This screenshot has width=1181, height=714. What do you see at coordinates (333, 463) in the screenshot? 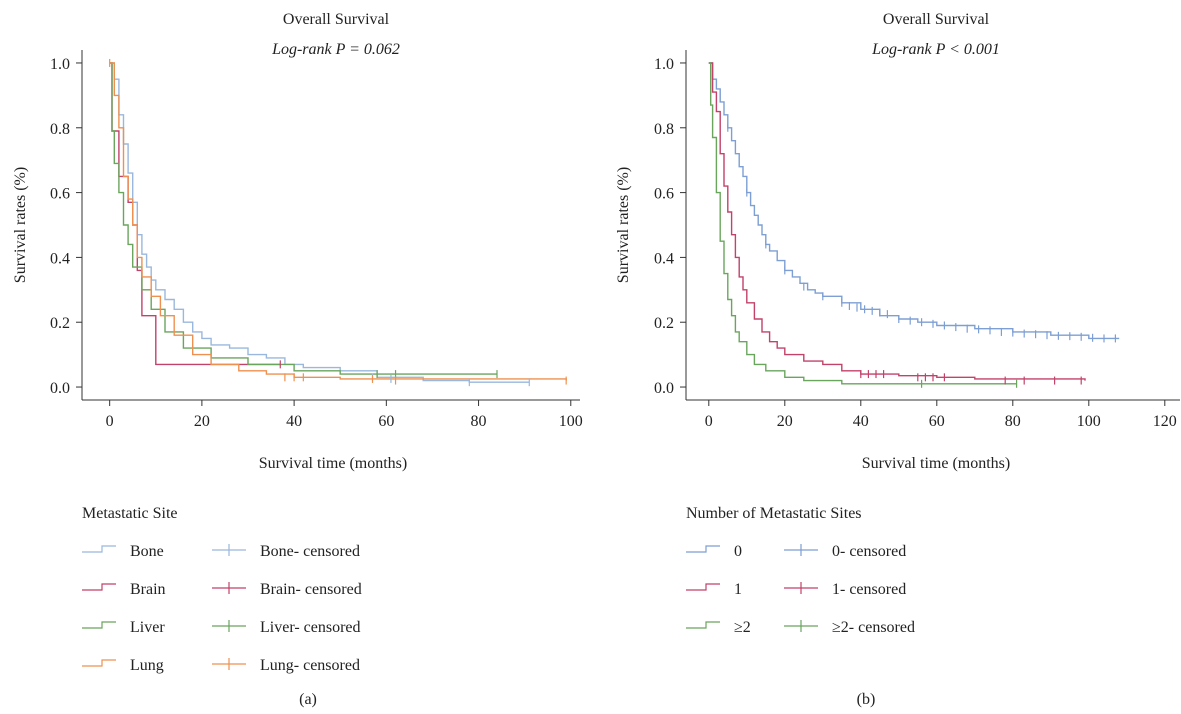
I see `panel-a-x-label: Survival time (months)` at bounding box center [333, 463].